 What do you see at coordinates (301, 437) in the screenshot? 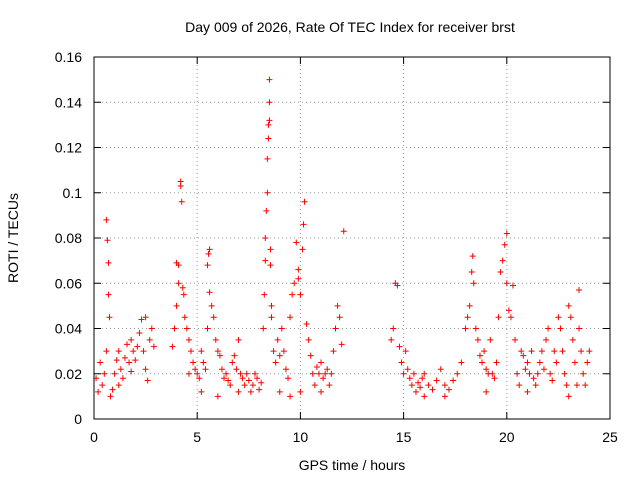
I see `x-tick-label: 10` at bounding box center [301, 437].